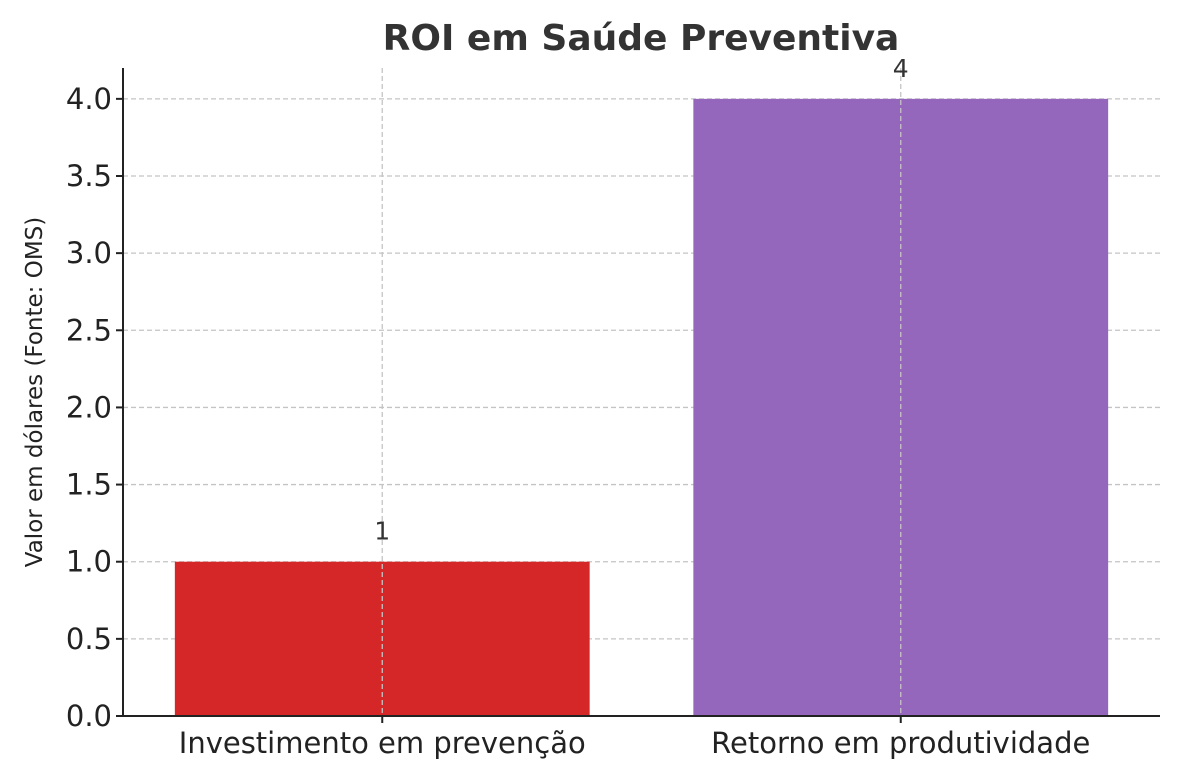 The image size is (1180, 780). I want to click on y-tick-label: 4.0, so click(89, 99).